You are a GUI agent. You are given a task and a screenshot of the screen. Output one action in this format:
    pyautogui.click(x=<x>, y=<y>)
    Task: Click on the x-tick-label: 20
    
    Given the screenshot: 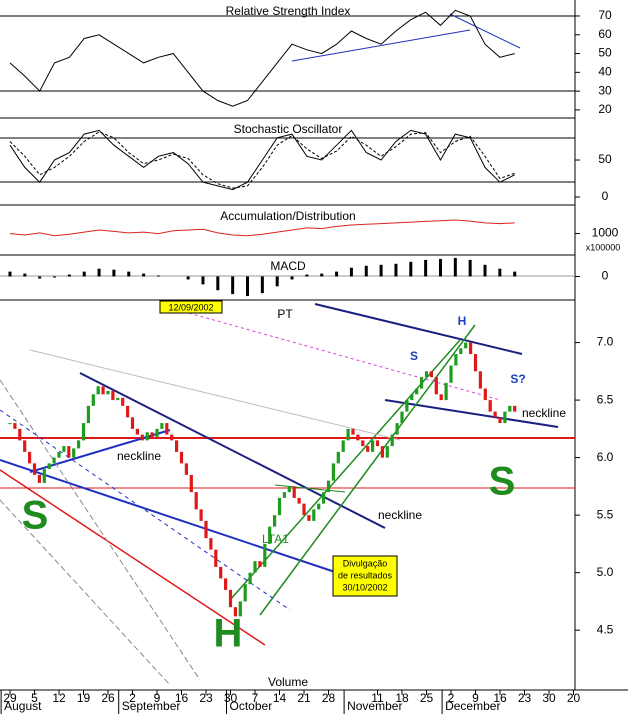 What is the action you would take?
    pyautogui.click(x=574, y=698)
    